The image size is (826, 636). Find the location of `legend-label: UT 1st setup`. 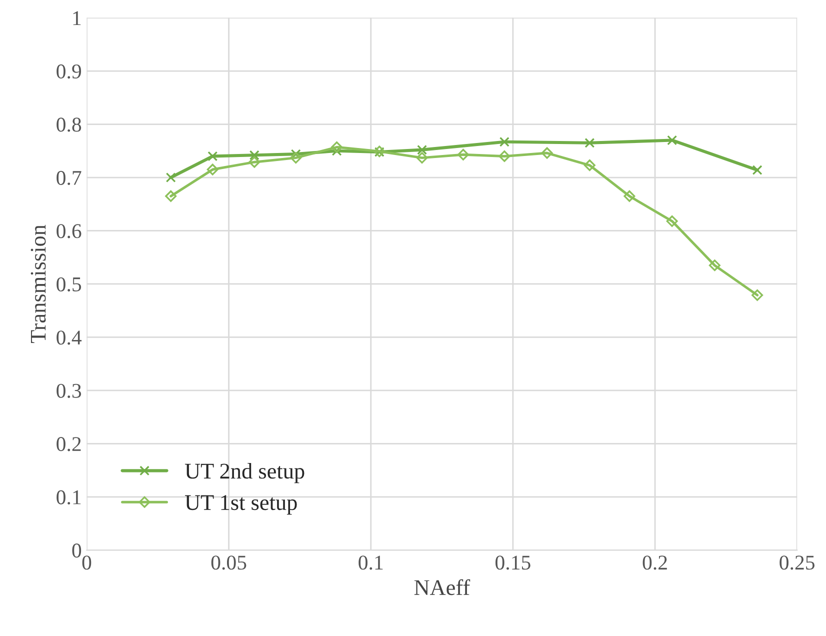

legend-label: UT 1st setup is located at coordinates (240, 505).